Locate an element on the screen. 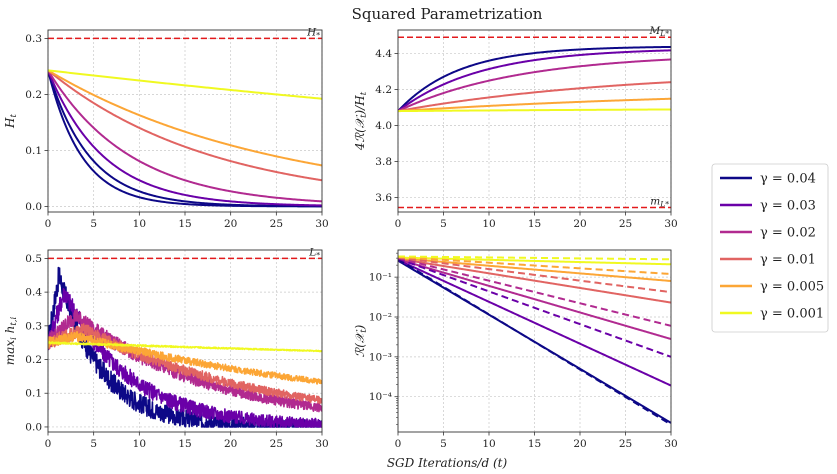  y-axis-label: ℛ(𝒳t) is located at coordinates (361, 340).